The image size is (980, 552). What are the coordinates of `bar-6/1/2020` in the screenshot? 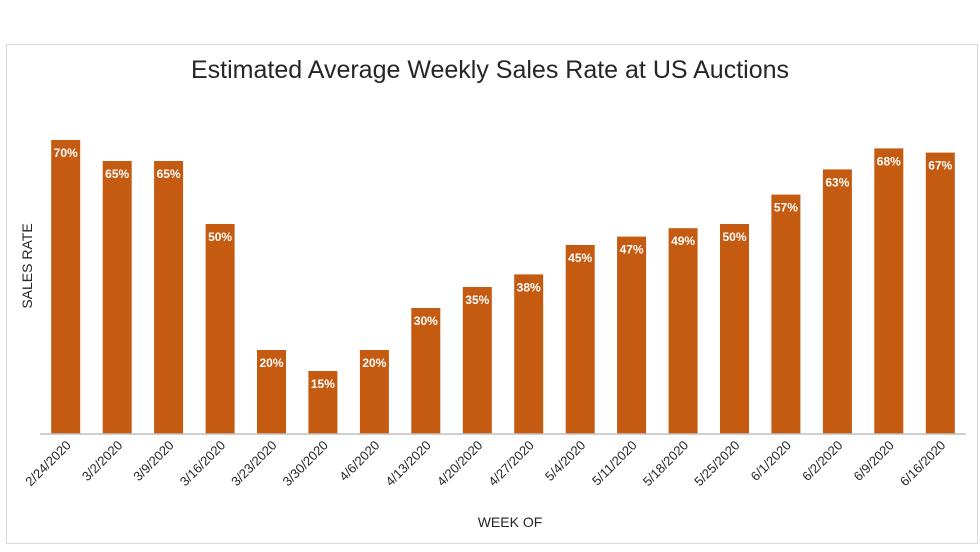 It's located at (786, 314).